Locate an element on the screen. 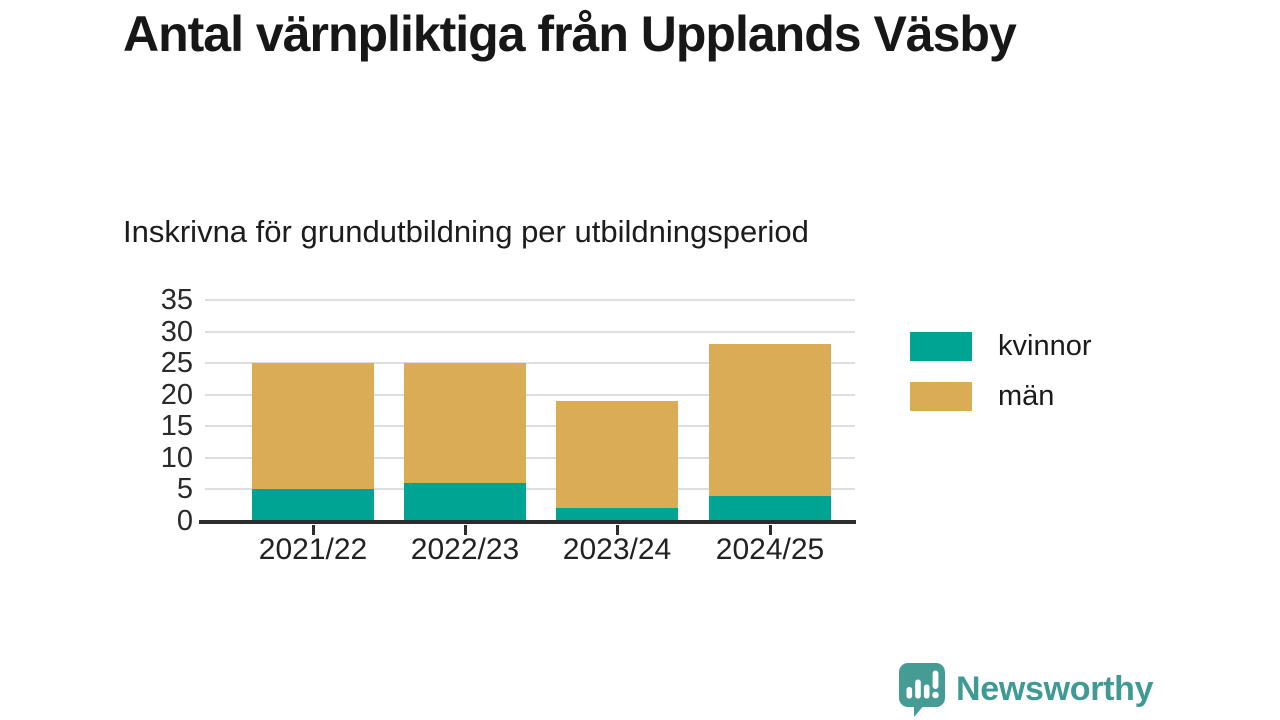 This screenshot has height=720, width=1280. legend-item-män: män is located at coordinates (1001, 396).